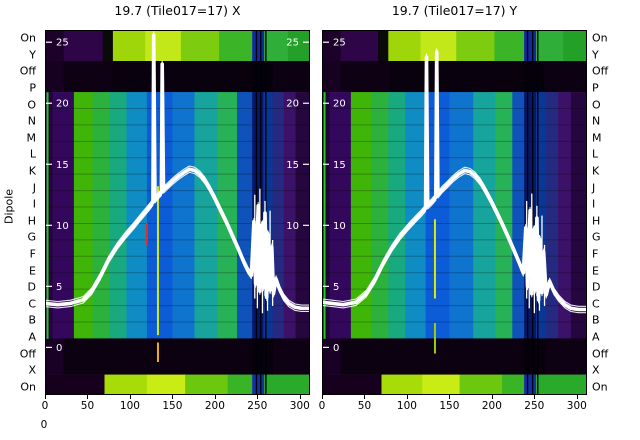 Image resolution: width=640 pixels, height=440 pixels. Describe the element at coordinates (9, 206) in the screenshot. I see `dipole-axis-label: Dipole` at that location.